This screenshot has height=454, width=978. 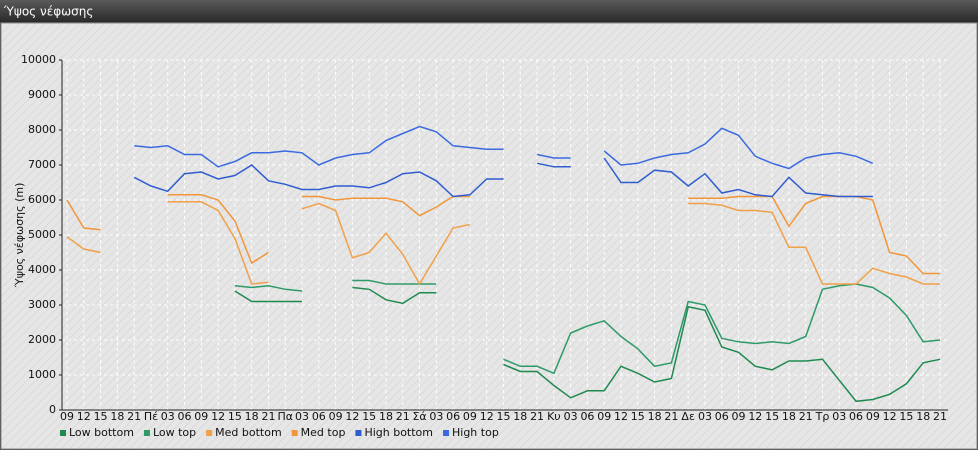 What do you see at coordinates (398, 432) in the screenshot?
I see `legend-label: High bottom` at bounding box center [398, 432].